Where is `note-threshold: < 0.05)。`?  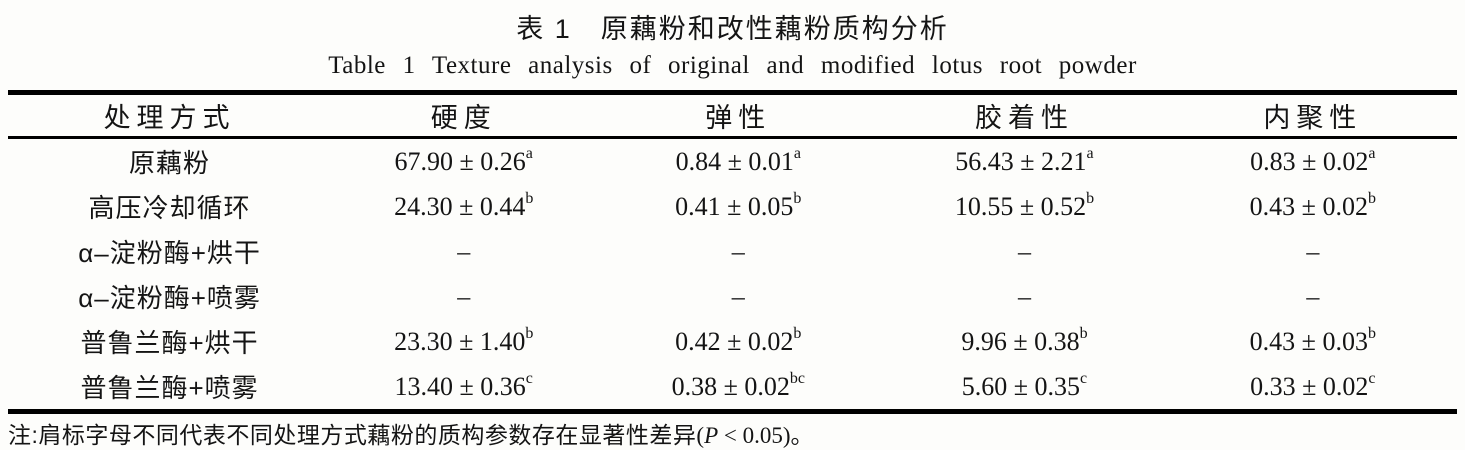 note-threshold: < 0.05)。 is located at coordinates (766, 435).